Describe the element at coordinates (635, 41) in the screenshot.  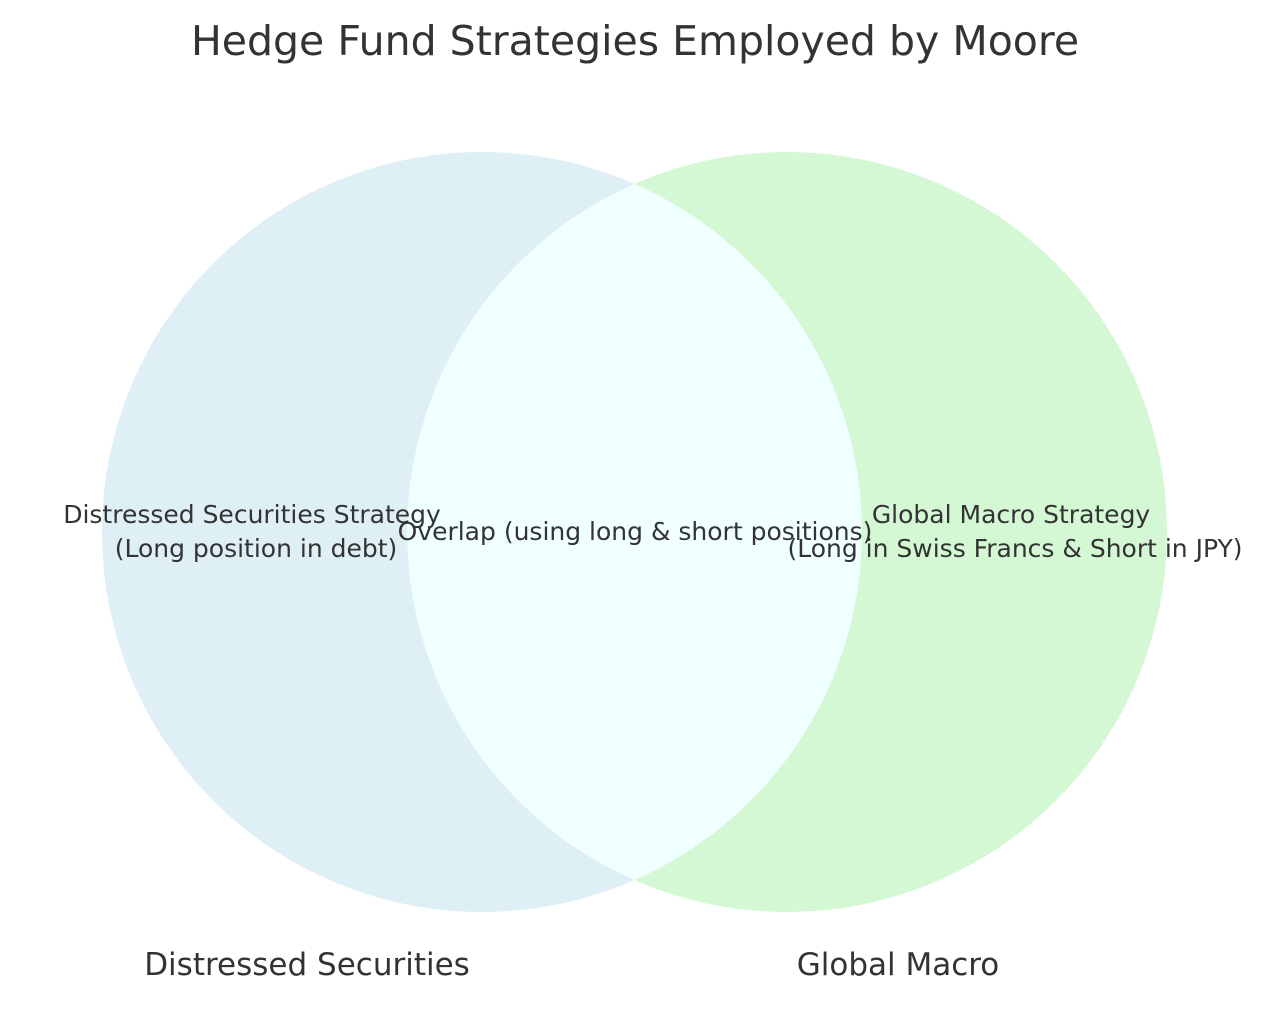
I see `diagram-title: Hedge Fund Strategies Employed by Moore` at that location.